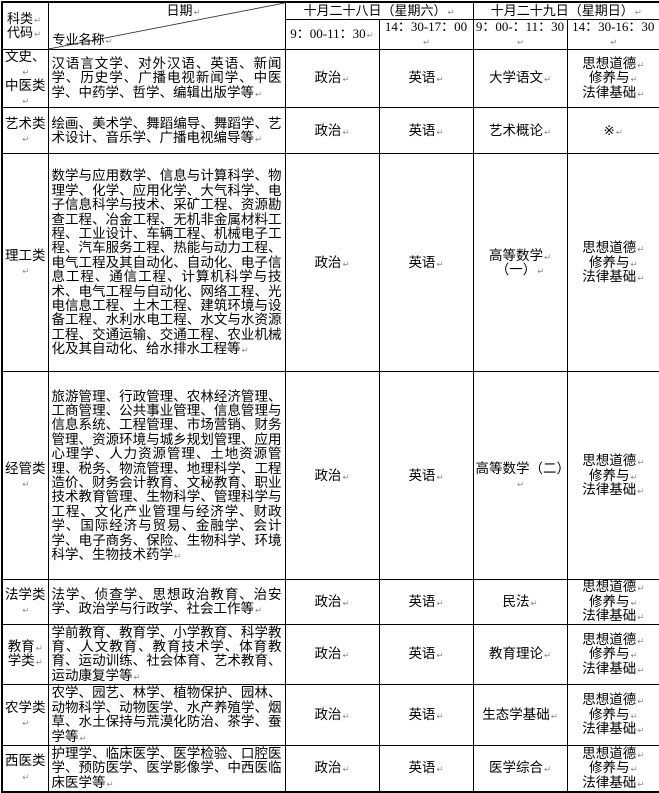  What do you see at coordinates (25, 654) in the screenshot?
I see `category-cell: 教育↵ 学类↵` at bounding box center [25, 654].